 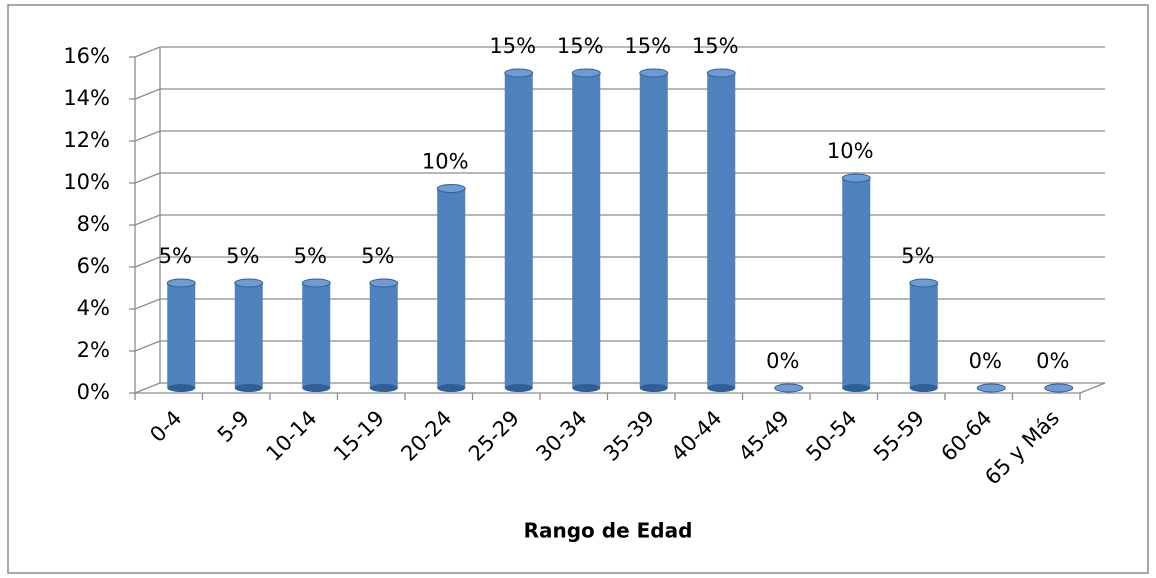 I want to click on y-tick-label: 14%, so click(x=86, y=98).